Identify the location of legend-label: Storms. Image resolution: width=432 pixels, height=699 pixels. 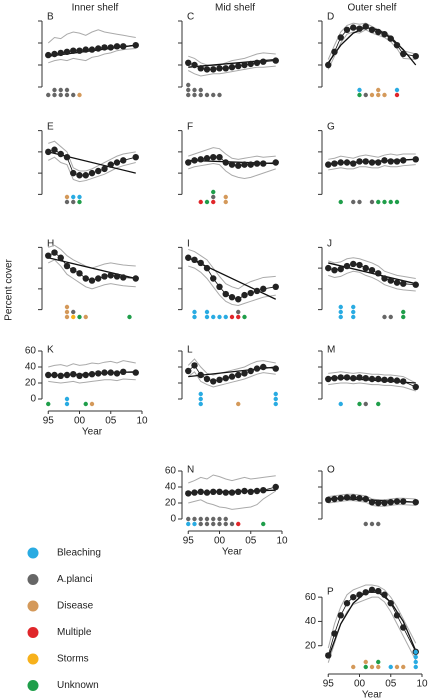
(73, 659).